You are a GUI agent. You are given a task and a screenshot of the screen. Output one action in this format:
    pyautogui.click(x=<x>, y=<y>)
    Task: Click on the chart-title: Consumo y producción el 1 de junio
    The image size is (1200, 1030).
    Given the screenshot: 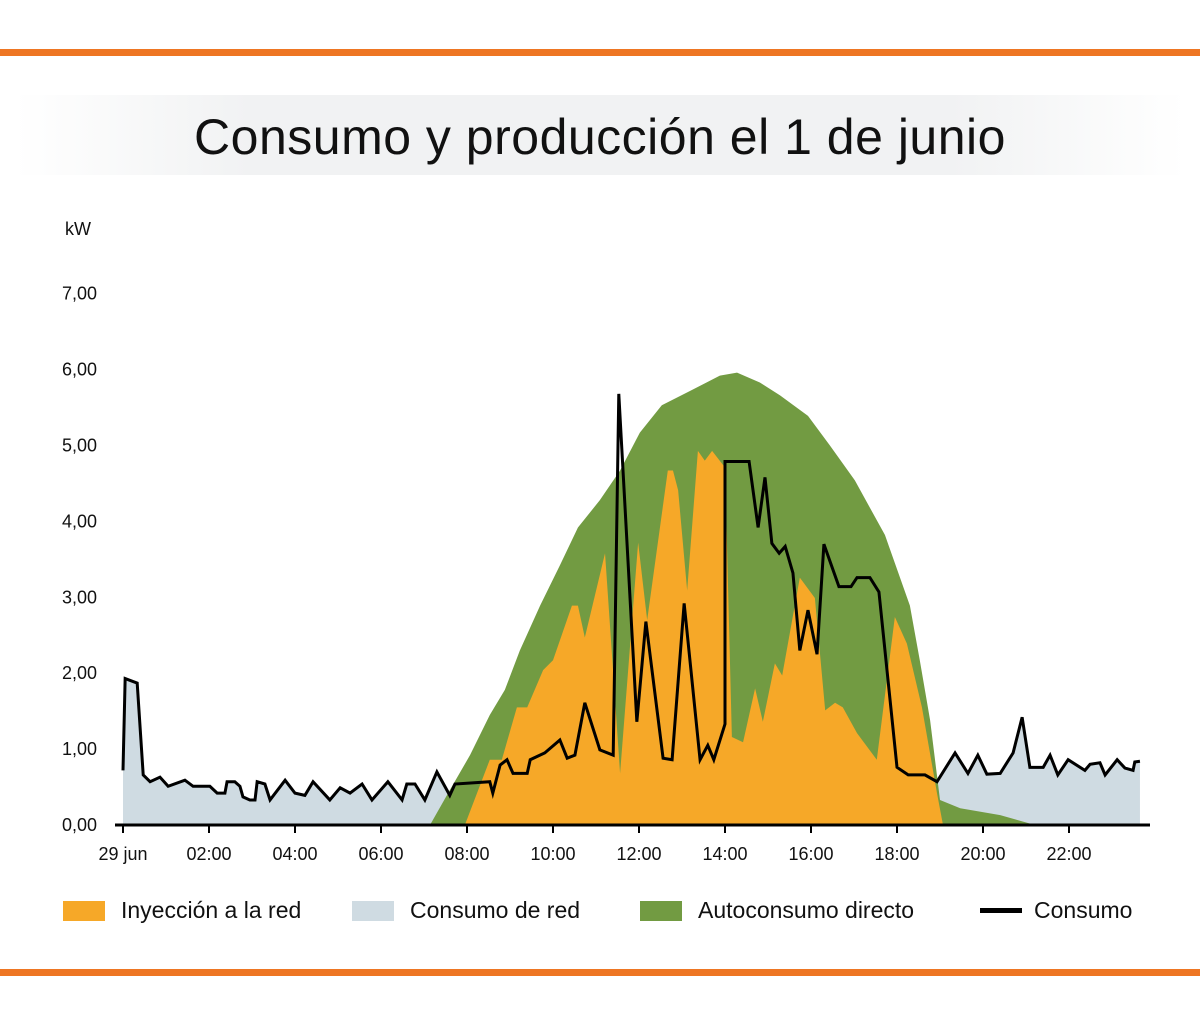 What is the action you would take?
    pyautogui.click(x=600, y=137)
    